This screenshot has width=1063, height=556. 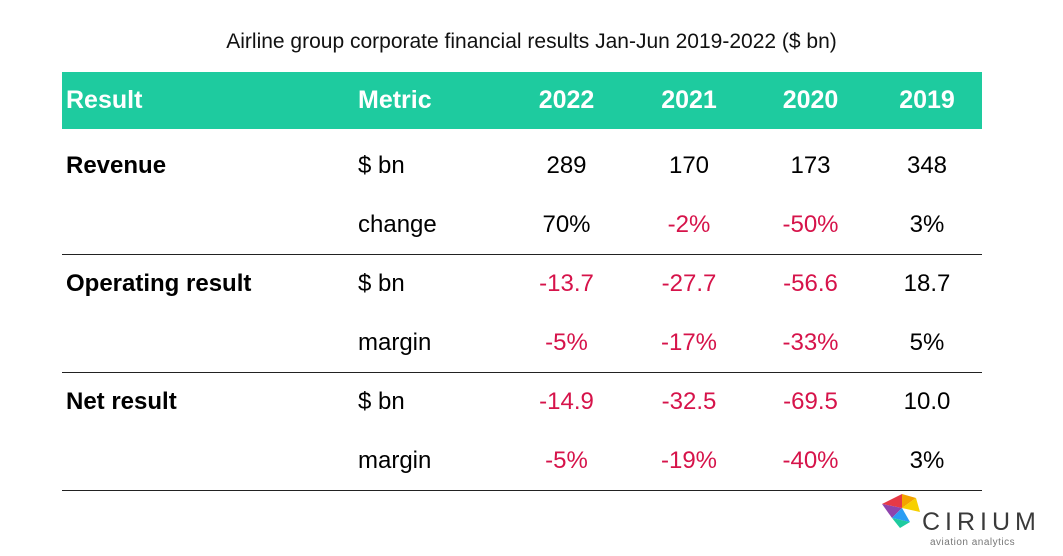 I want to click on row-result-label: Net result, so click(x=121, y=402).